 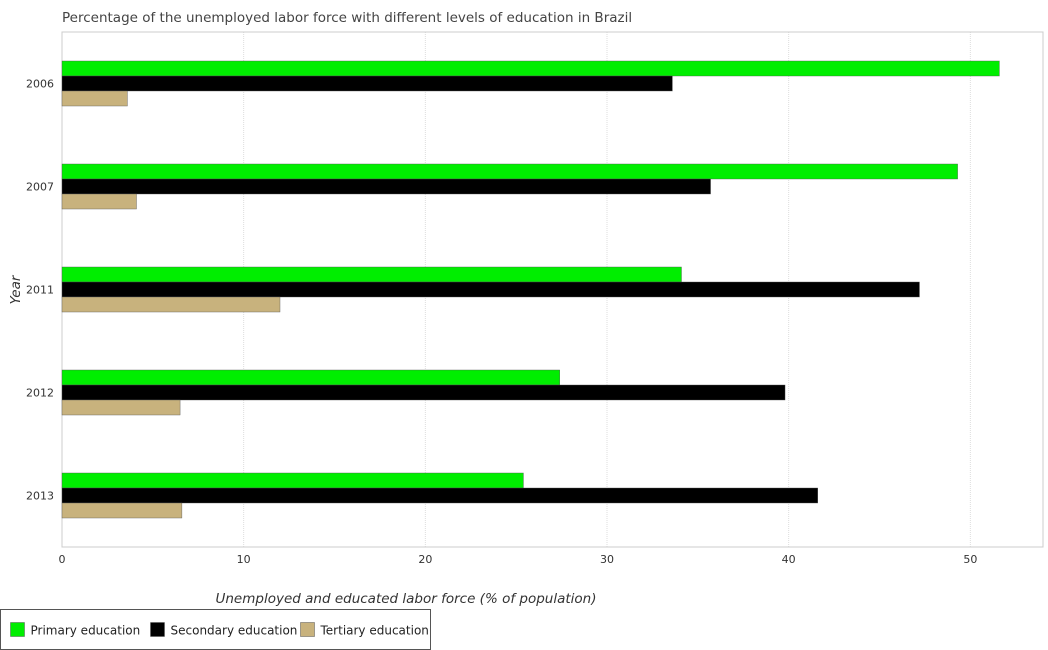 I want to click on legend-swatch-tertiary-education, so click(x=307, y=629).